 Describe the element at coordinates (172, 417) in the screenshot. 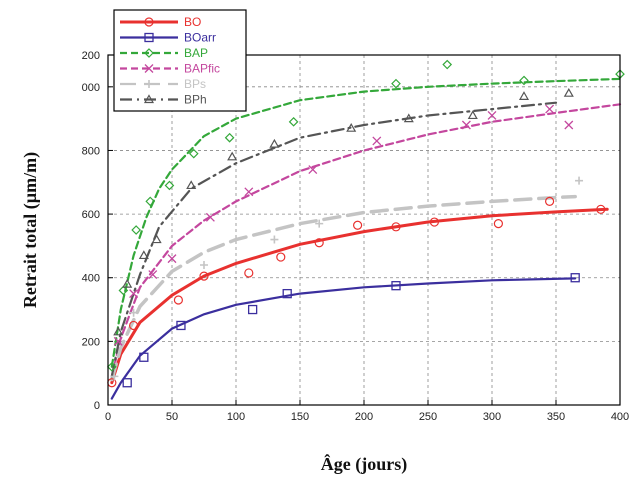

I see `x-tick-label: 50` at that location.